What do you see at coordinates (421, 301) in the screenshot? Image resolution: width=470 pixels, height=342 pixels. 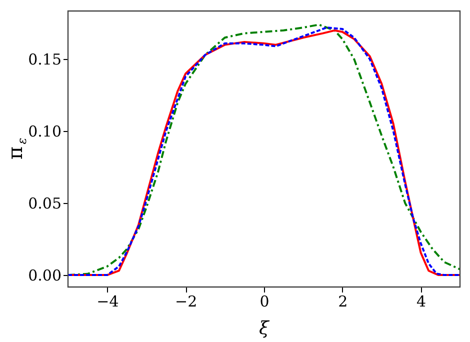 I see `x-tick-label: 4` at bounding box center [421, 301].